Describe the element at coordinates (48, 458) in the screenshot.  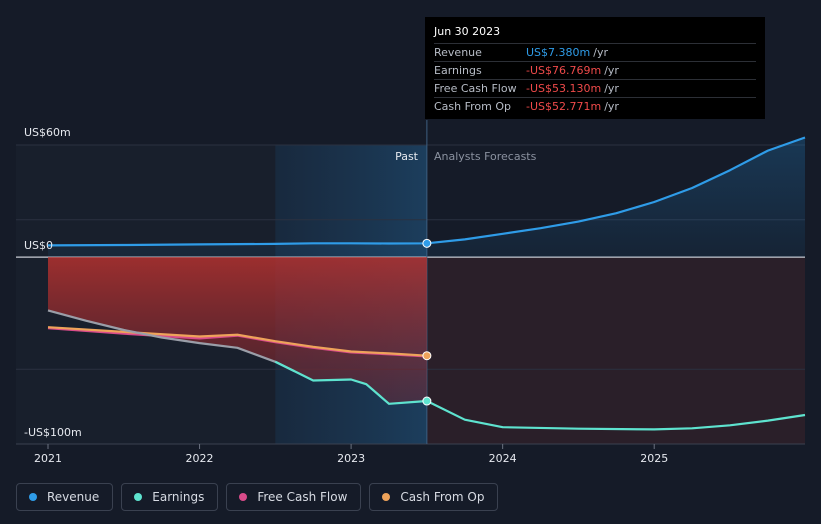
I see `x-tick-label: 2021` at that location.